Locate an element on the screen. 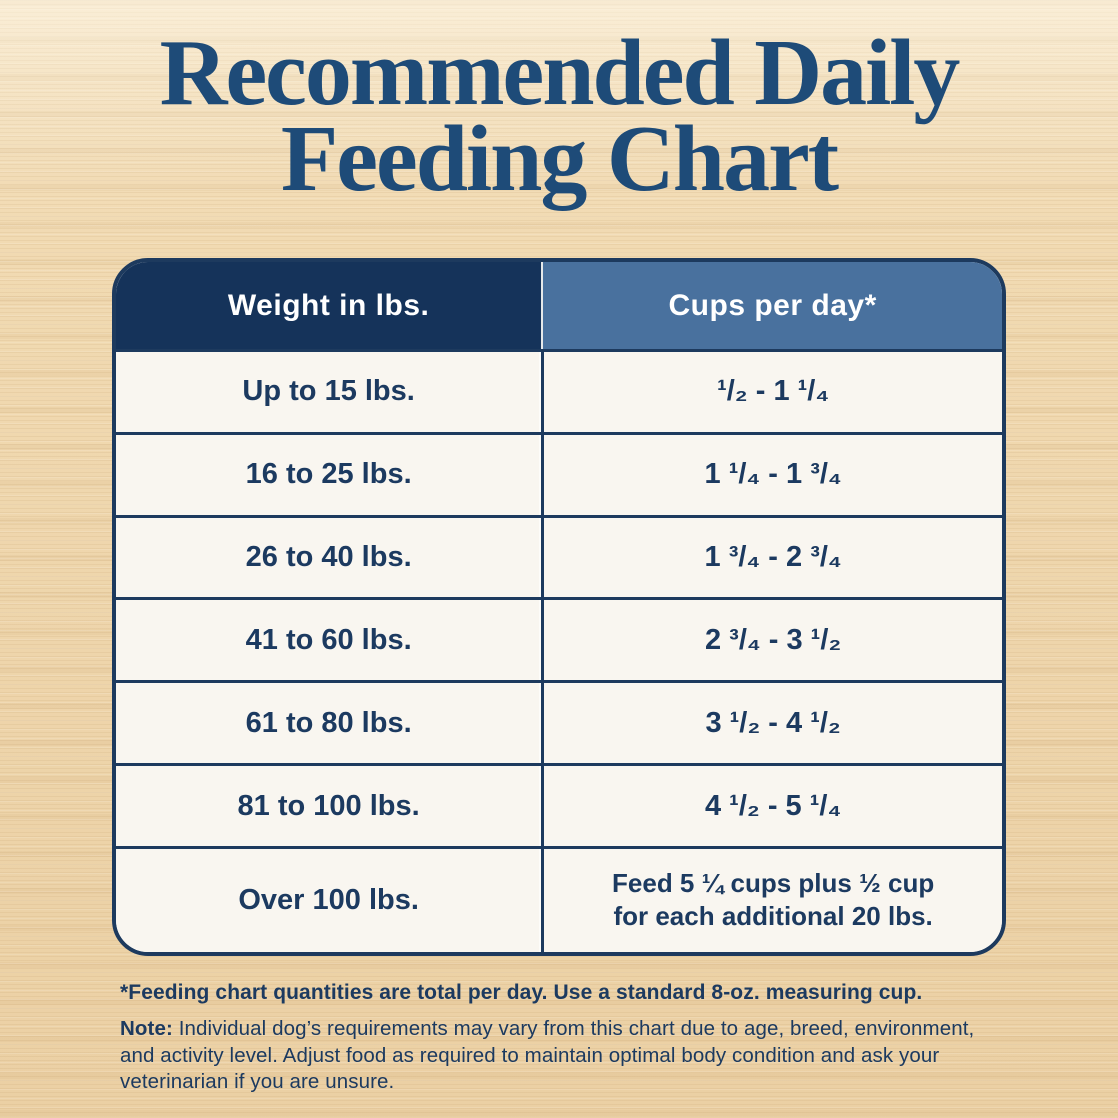  table-row: 16 to 25 lbs. 1 ¹/₄ - 1 ³/₄ is located at coordinates (559, 473).